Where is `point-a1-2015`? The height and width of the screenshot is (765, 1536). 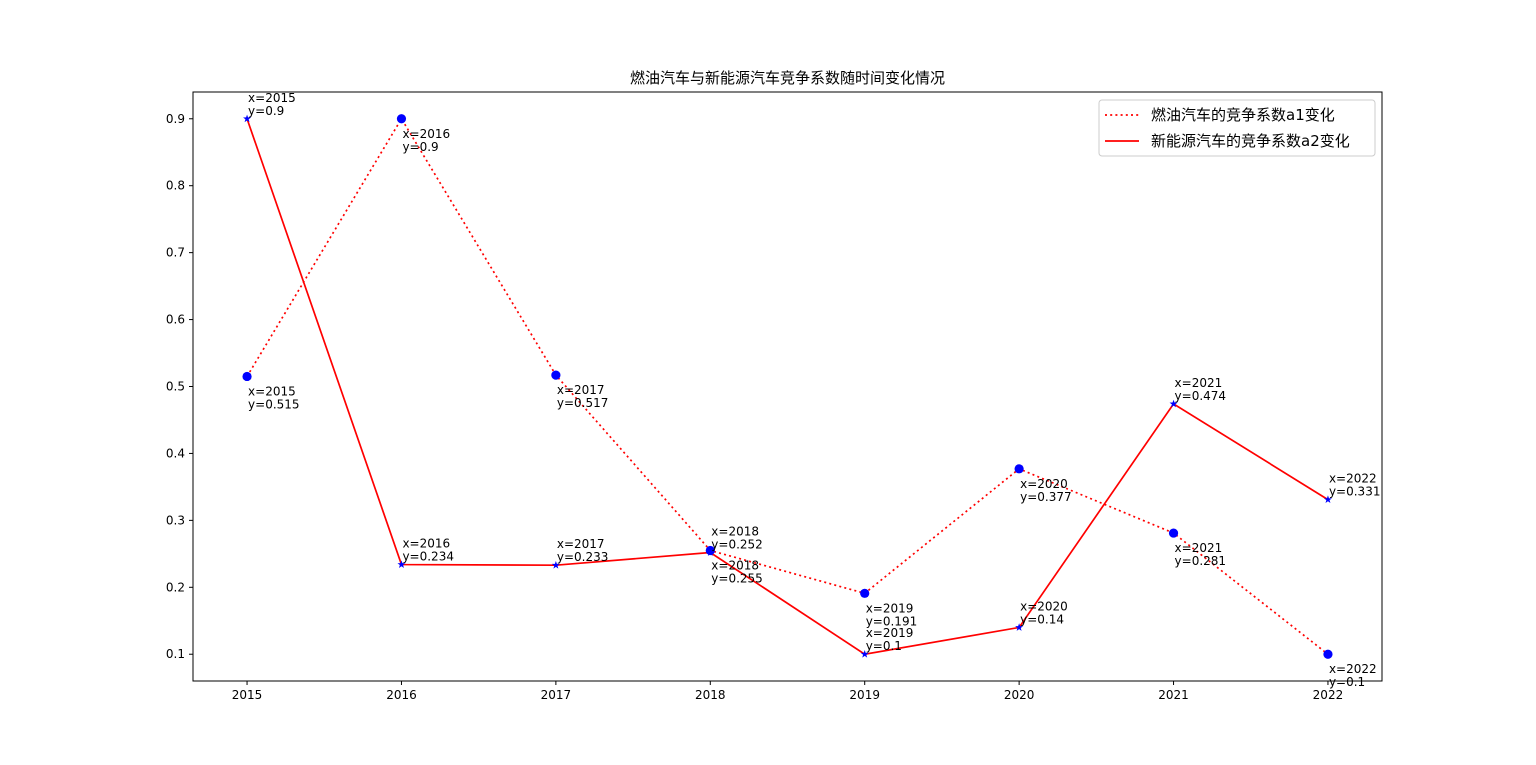
point-a1-2015 is located at coordinates (247, 376).